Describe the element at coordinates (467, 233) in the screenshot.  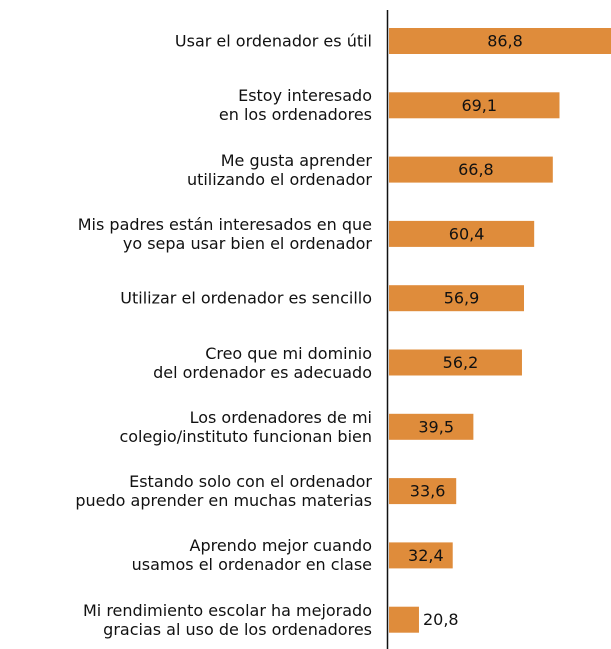
I see `data-label: 60,4` at that location.